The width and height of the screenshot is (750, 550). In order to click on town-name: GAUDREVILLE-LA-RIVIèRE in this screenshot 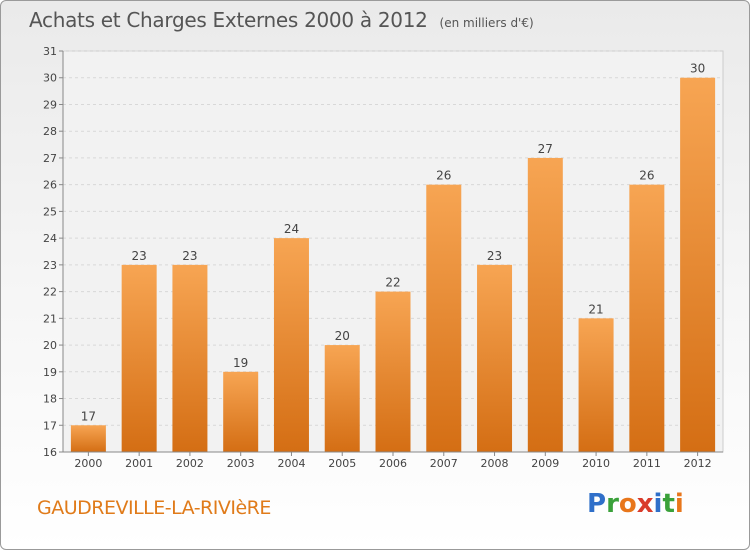, I will do `click(154, 508)`.